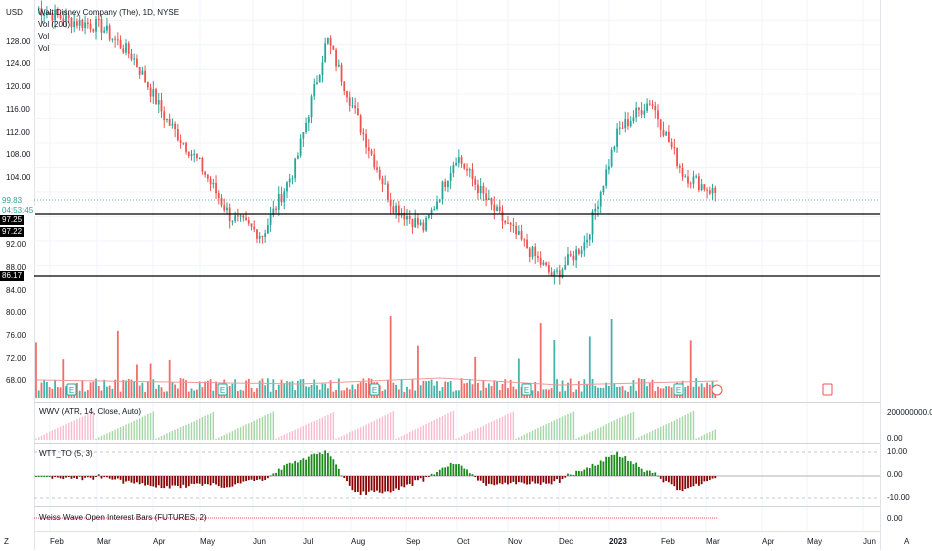 This screenshot has height=551, width=932. Describe the element at coordinates (18, 63) in the screenshot. I see `price-tick: 124.00` at that location.